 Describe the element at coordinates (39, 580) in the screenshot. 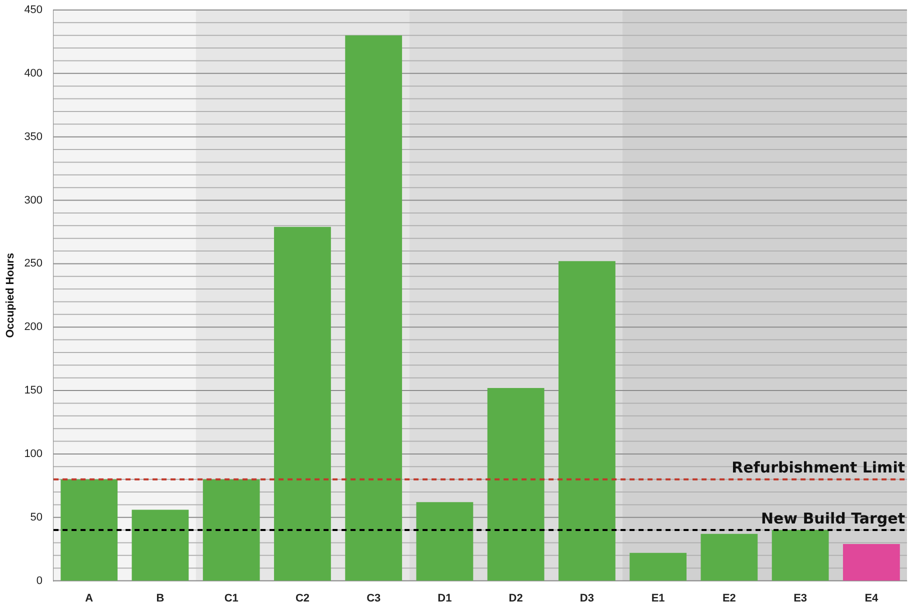

I see `y-tick-label: 0` at that location.